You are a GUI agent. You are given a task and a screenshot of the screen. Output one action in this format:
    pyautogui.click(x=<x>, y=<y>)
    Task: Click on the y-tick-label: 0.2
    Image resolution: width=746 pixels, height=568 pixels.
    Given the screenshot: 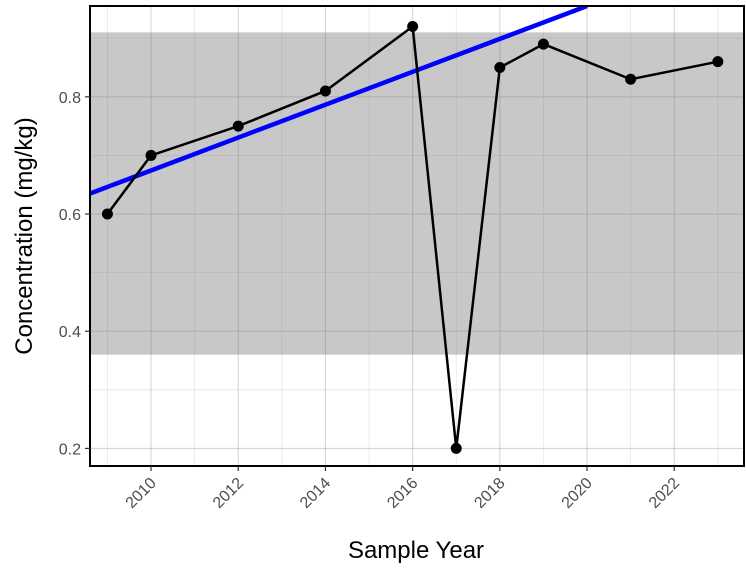 What is the action you would take?
    pyautogui.click(x=70, y=449)
    